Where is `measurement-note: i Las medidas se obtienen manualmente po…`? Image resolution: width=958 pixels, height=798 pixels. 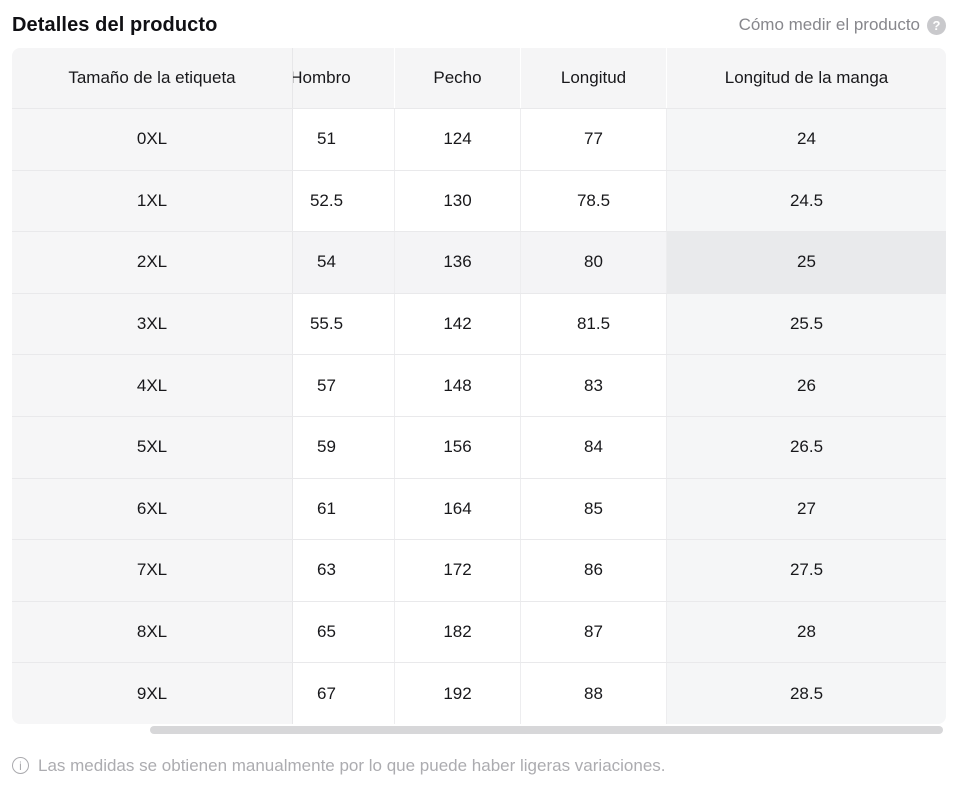 measurement-note: i Las medidas se obtienen manualmente po… is located at coordinates (479, 766).